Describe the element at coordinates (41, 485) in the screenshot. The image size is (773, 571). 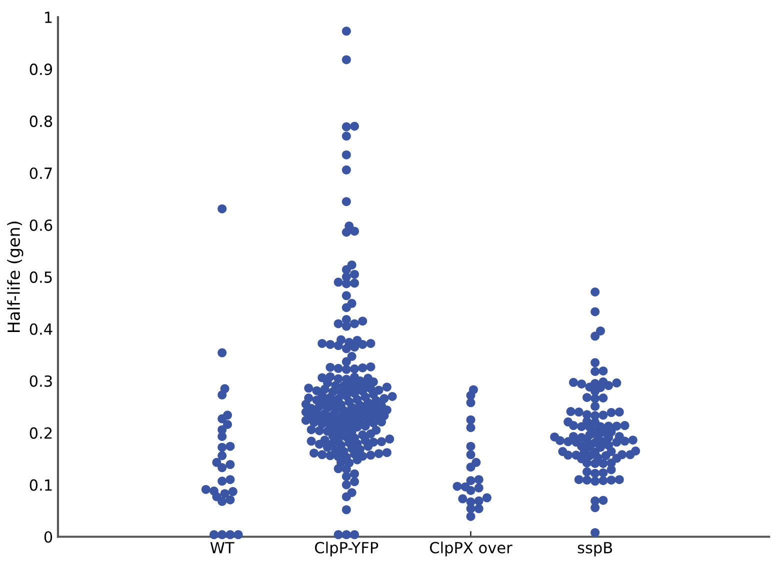
I see `y-tick-label: 0.1` at that location.